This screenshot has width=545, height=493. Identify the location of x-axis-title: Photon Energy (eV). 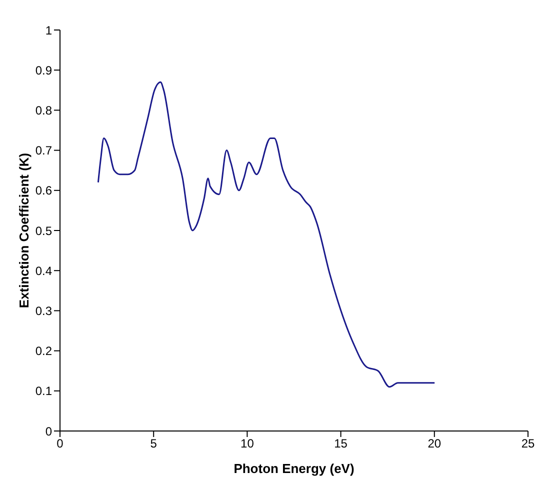
(294, 468).